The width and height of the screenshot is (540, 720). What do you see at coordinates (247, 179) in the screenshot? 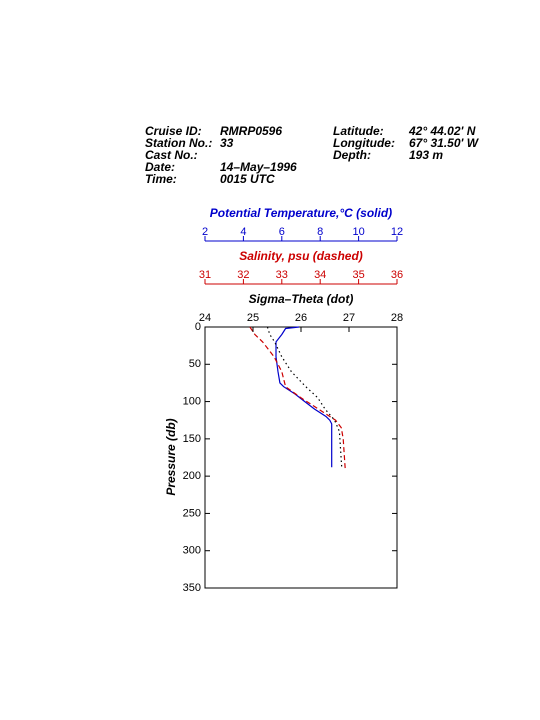
I see `header-value: 0015 UTC` at bounding box center [247, 179].